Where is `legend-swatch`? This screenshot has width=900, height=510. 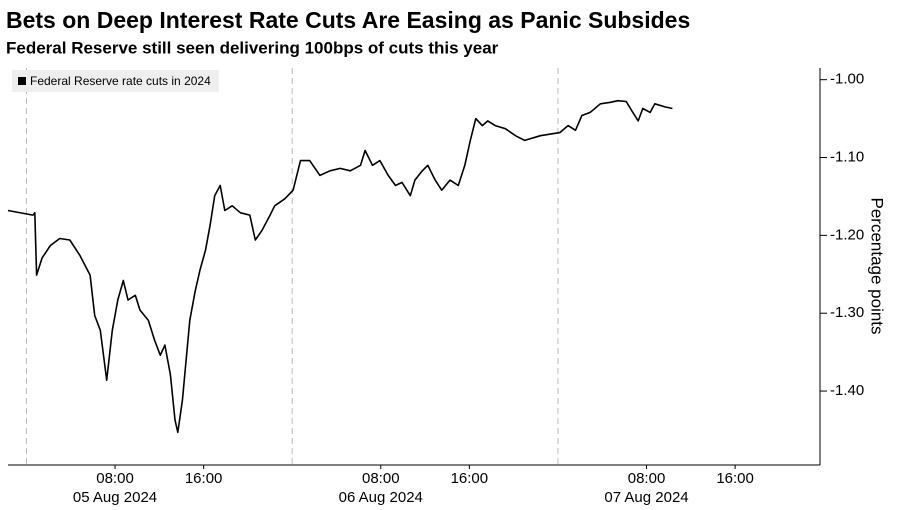 legend-swatch is located at coordinates (22, 81).